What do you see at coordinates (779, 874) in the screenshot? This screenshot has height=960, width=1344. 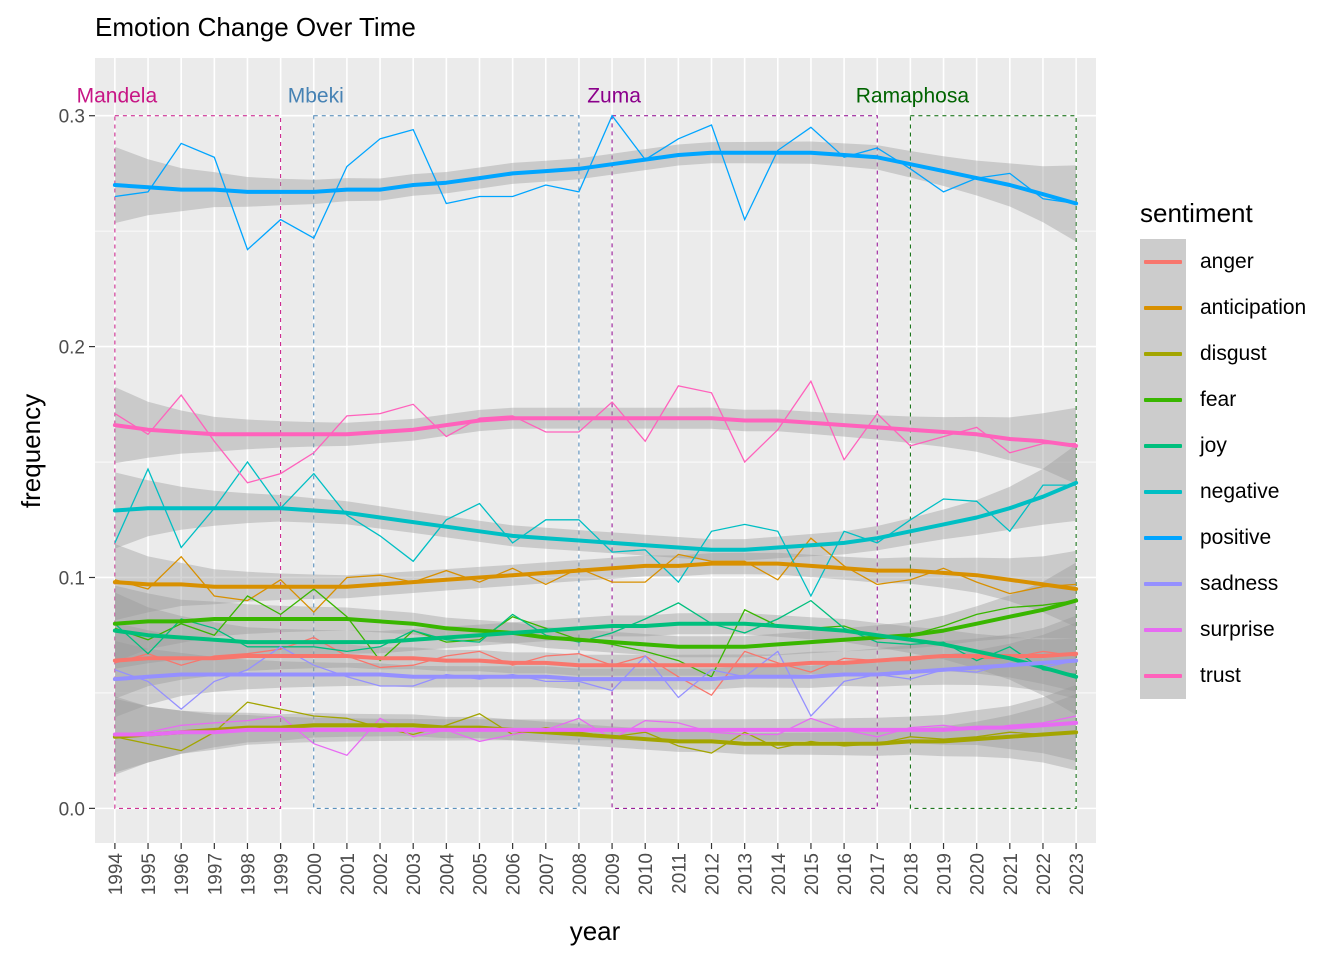 I see `x-tick-label: 2014` at bounding box center [779, 874].